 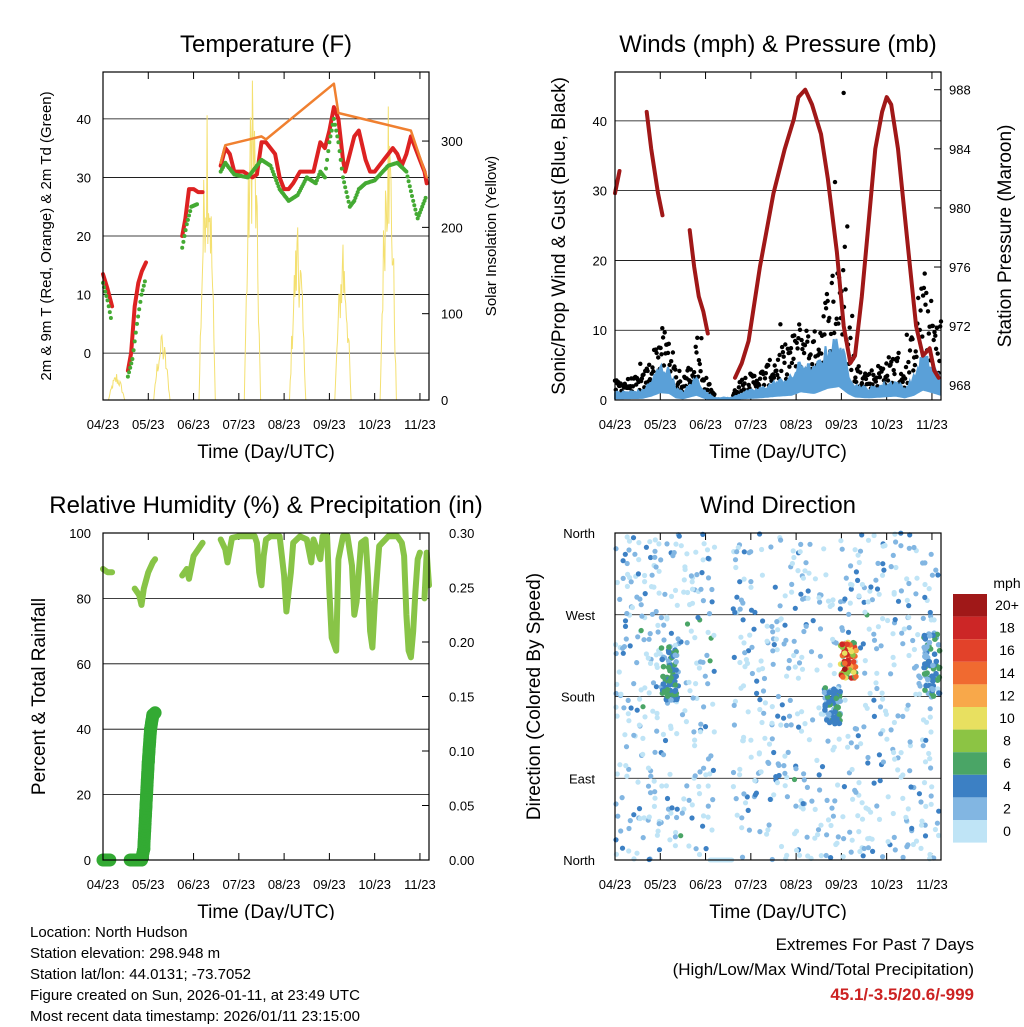 What do you see at coordinates (329, 884) in the screenshot?
I see `x-tick-label: 09/23` at bounding box center [329, 884].